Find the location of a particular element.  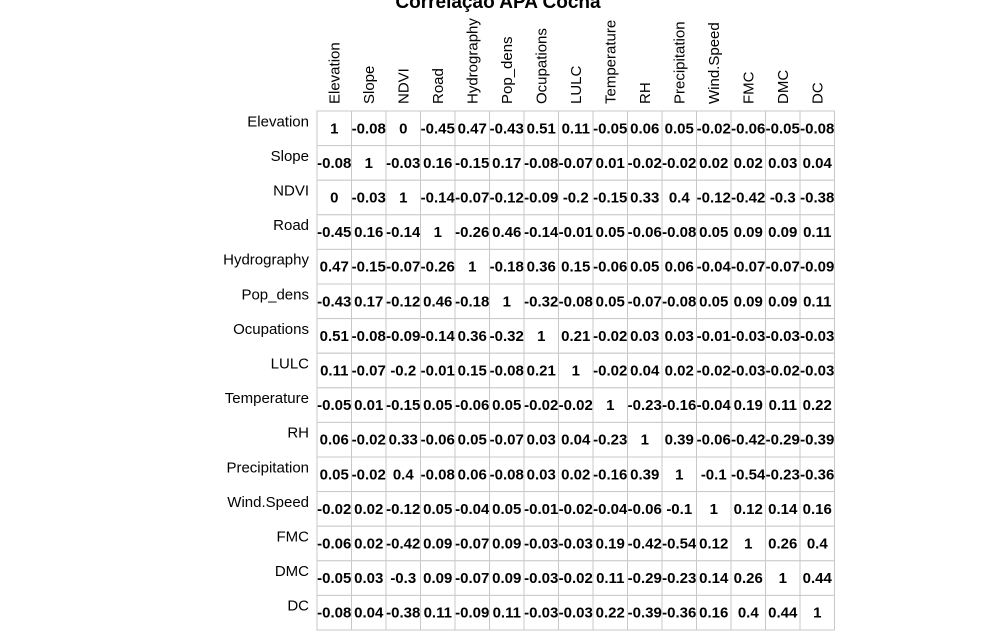

cell-value-fmc-pop-dens: 0.09 is located at coordinates (506, 544).